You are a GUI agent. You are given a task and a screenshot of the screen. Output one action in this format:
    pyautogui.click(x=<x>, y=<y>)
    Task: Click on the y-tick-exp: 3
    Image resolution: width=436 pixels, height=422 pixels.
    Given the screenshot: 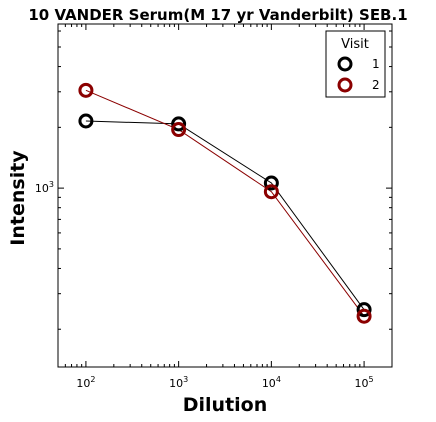 What is the action you would take?
    pyautogui.click(x=51, y=184)
    